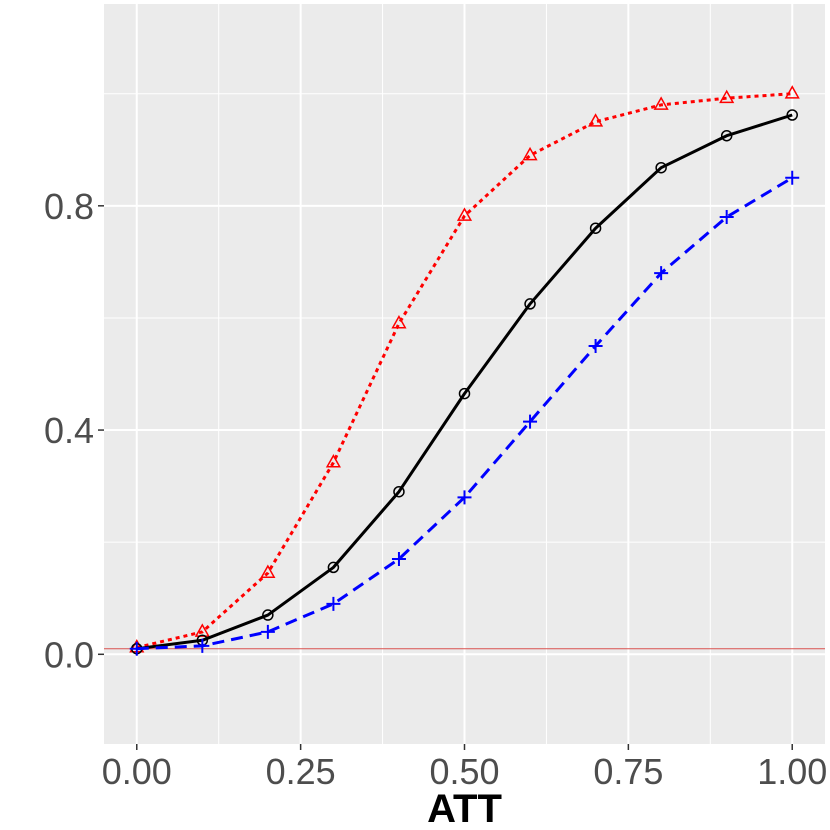 Image resolution: width=830 pixels, height=830 pixels. I want to click on y-axis: 0.0 0.4 0.8, so click(74, 430).